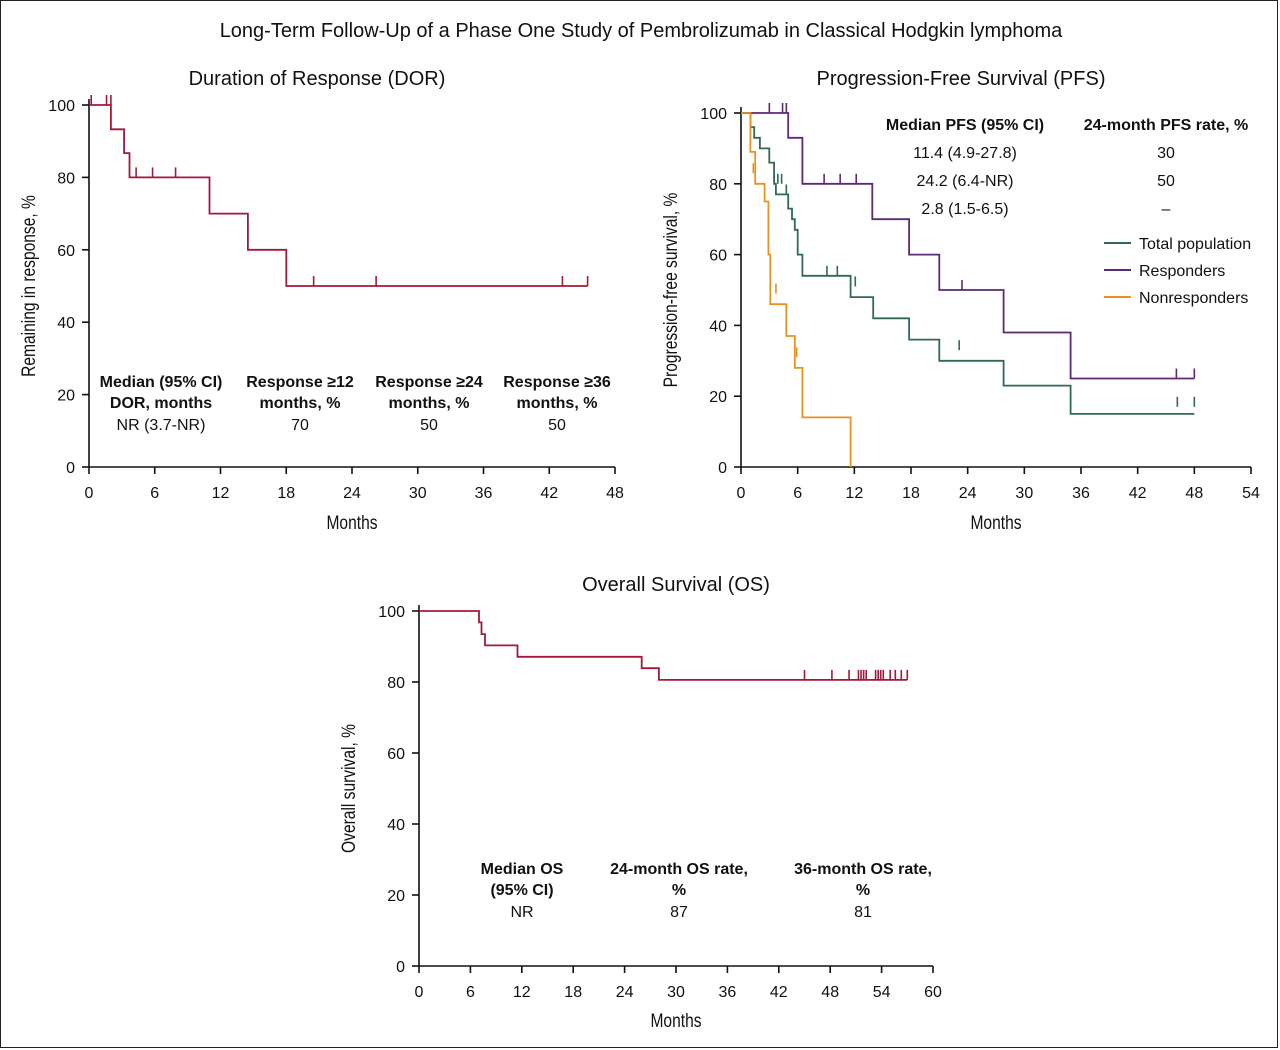 This screenshot has width=1280, height=1050. Describe the element at coordinates (965, 153) in the screenshot. I see `pfs-table-cell: 11.4 (4.9-27.8)` at that location.